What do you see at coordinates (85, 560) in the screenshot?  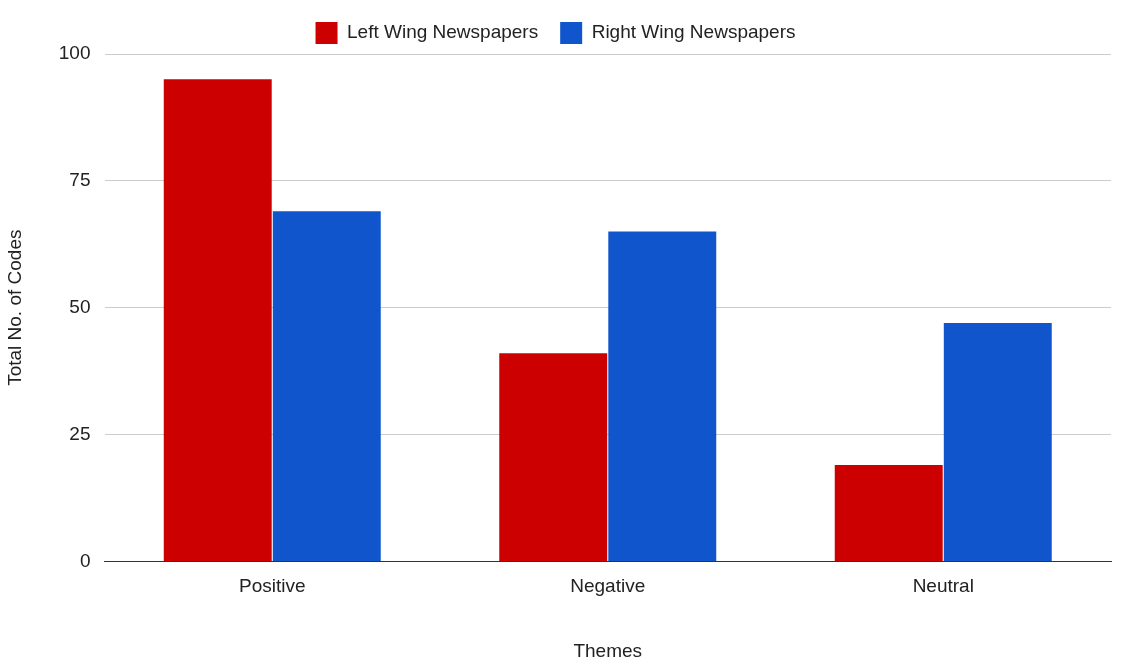 I see `y-tick-label: 0` at bounding box center [85, 560].